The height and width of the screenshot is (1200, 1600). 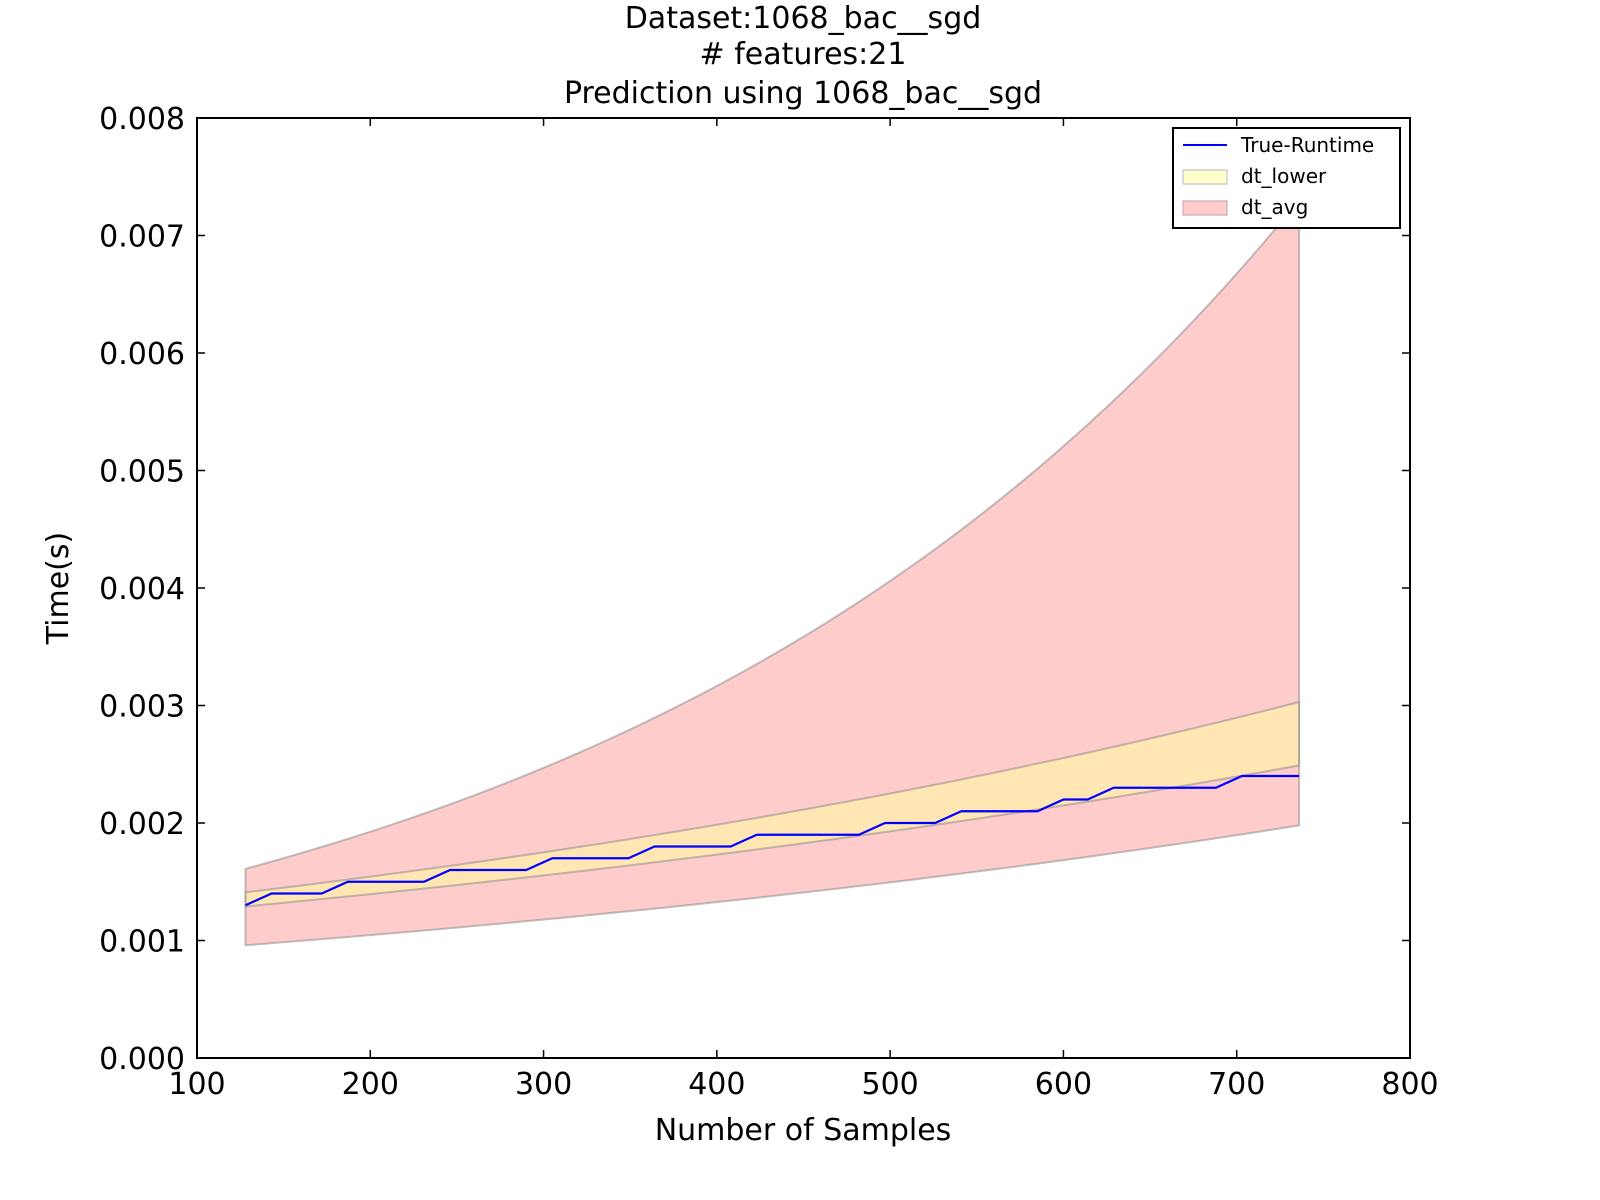 I want to click on x-tick-label: 800, so click(x=1409, y=1084).